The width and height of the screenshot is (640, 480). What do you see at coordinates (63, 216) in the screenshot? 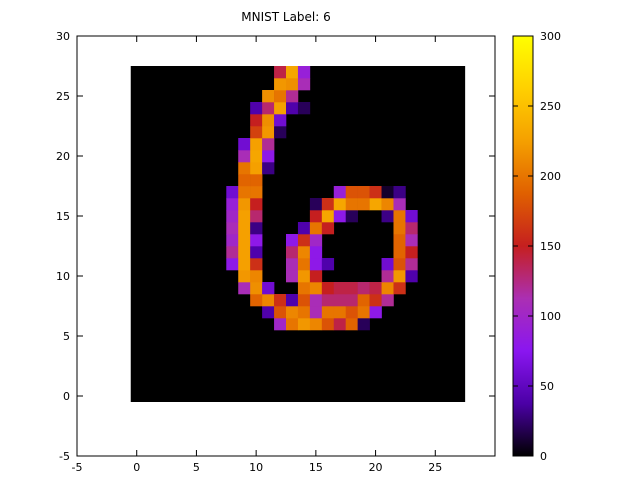
I see `y-tick-label: 15` at bounding box center [63, 216].